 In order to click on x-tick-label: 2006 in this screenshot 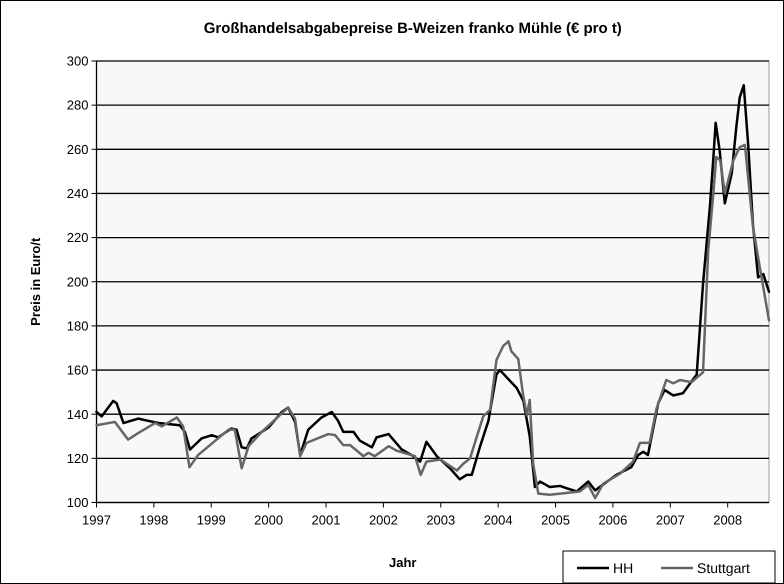, I will do `click(613, 520)`.